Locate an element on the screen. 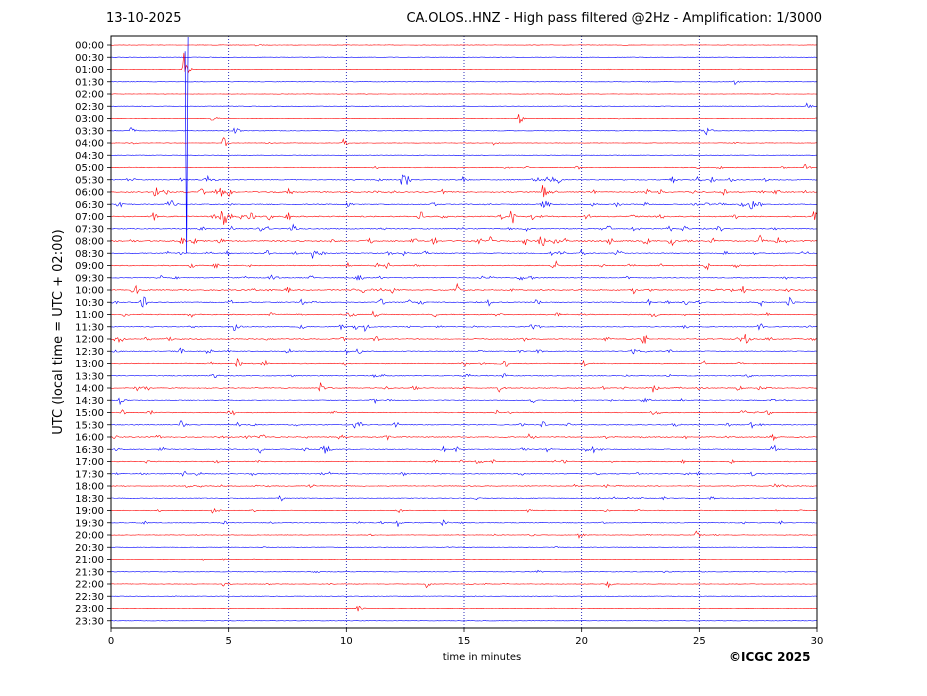 This screenshot has height=696, width=927. y-tick-label: 17:30 is located at coordinates (89, 474).